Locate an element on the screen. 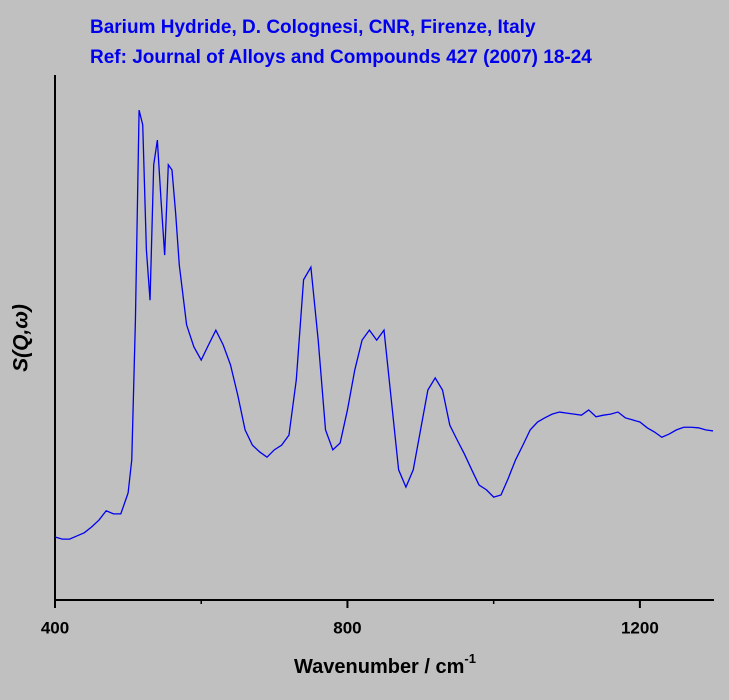 Image resolution: width=729 pixels, height=700 pixels. x-axis-label: Wavenumber / cm-1 is located at coordinates (385, 664).